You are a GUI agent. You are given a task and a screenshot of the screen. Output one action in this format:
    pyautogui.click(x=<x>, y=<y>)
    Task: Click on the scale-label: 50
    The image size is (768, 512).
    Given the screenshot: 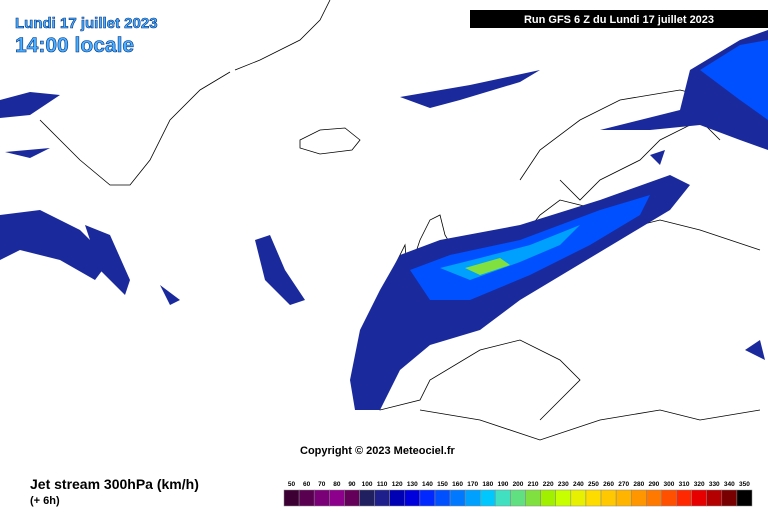 What is the action you would take?
    pyautogui.click(x=292, y=484)
    